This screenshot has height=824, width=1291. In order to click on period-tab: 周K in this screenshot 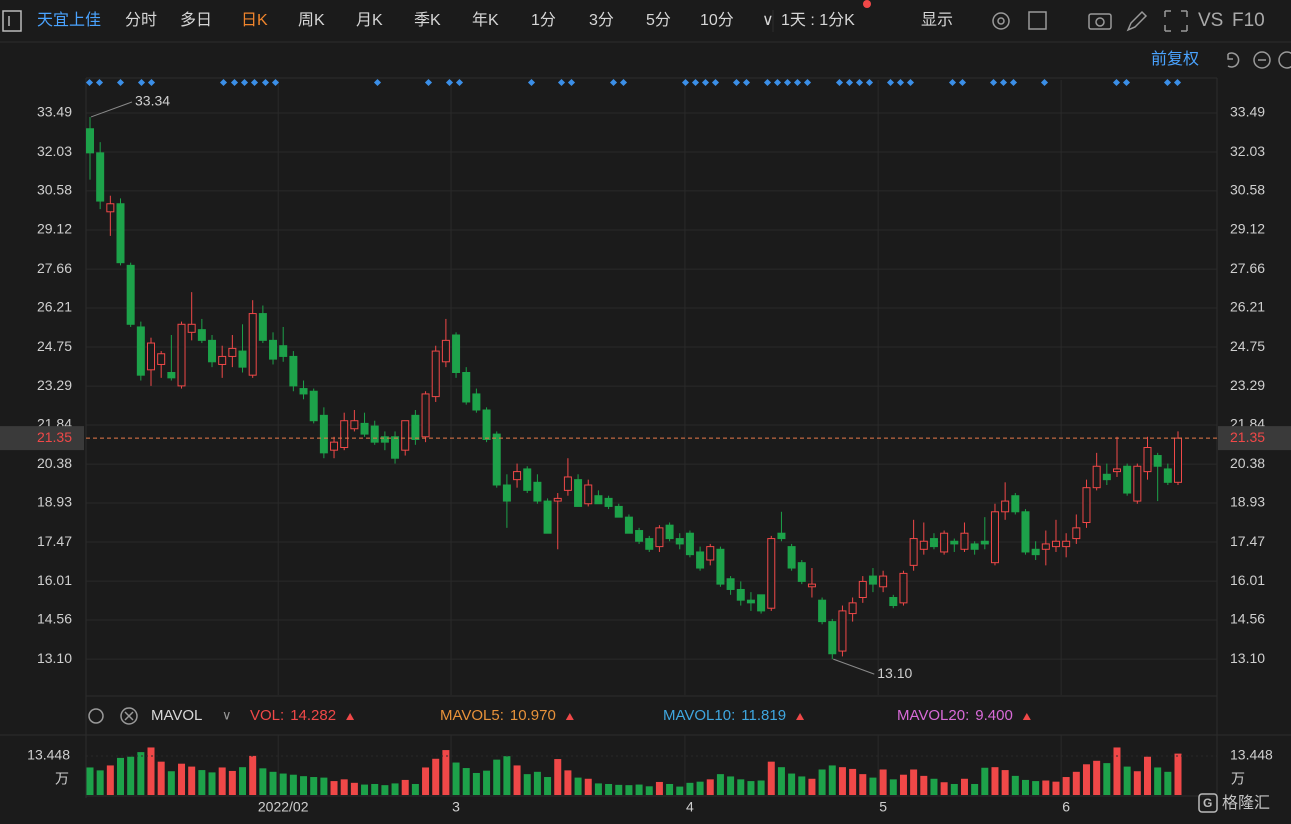, I will do `click(311, 20)`.